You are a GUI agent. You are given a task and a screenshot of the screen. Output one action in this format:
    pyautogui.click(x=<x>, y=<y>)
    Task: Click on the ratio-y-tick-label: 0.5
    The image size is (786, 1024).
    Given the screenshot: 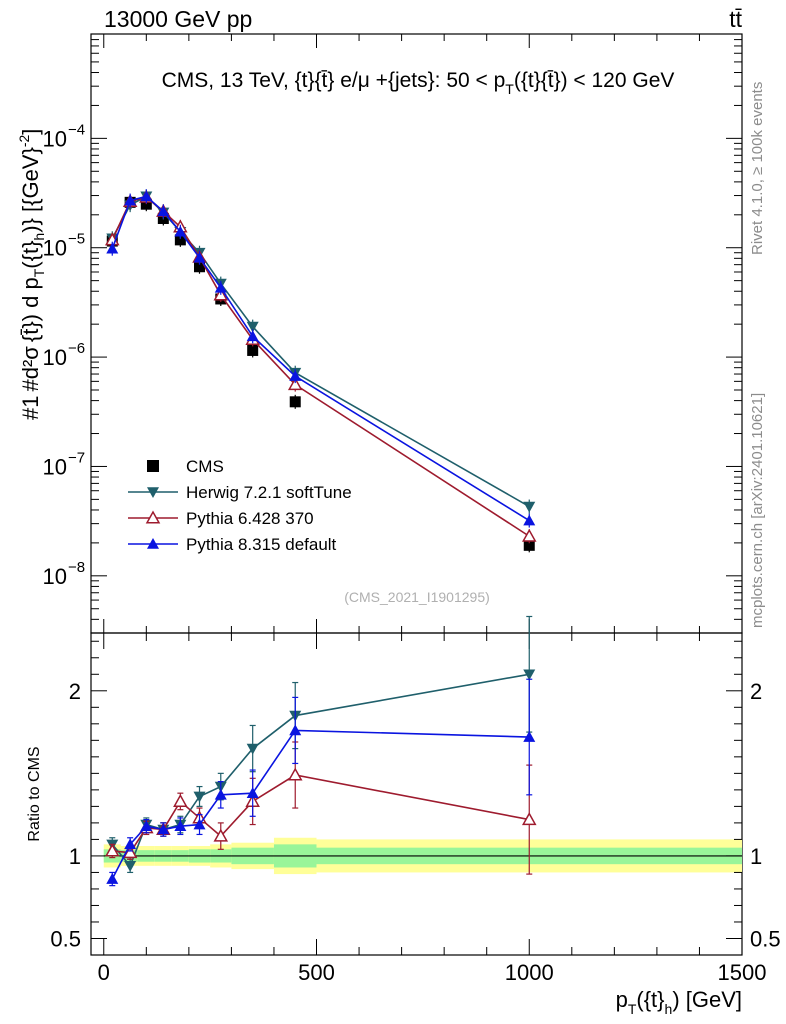 What is the action you would take?
    pyautogui.click(x=65, y=938)
    